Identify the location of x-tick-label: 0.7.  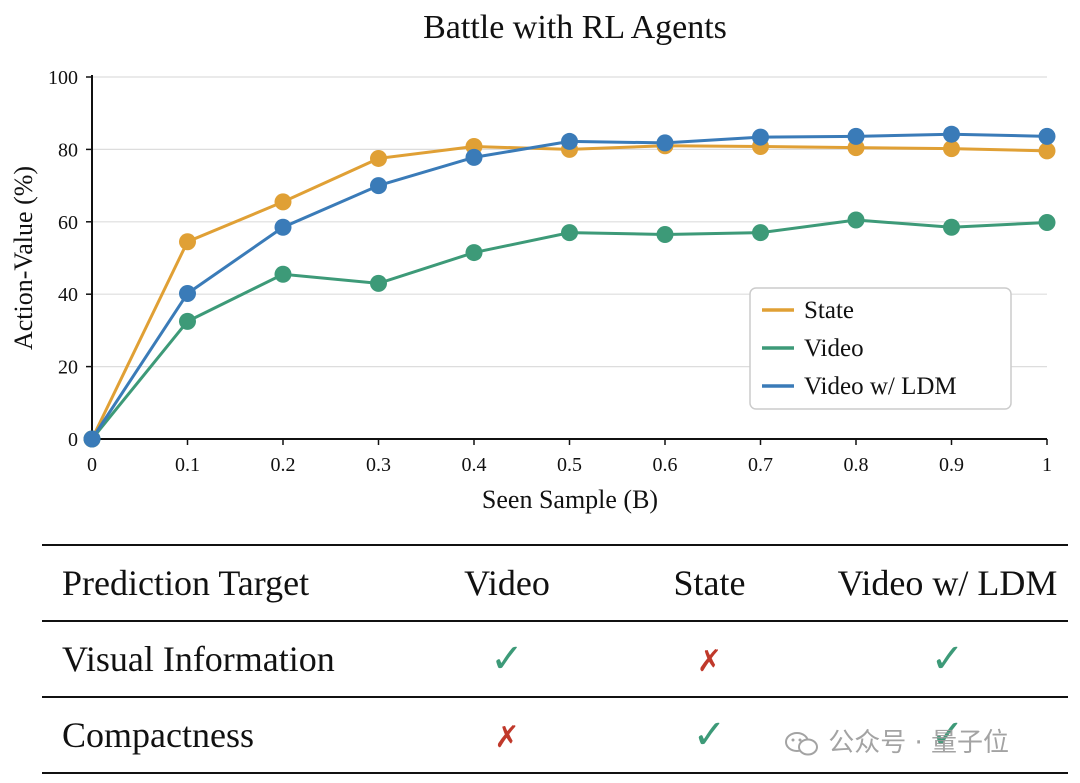
(760, 465).